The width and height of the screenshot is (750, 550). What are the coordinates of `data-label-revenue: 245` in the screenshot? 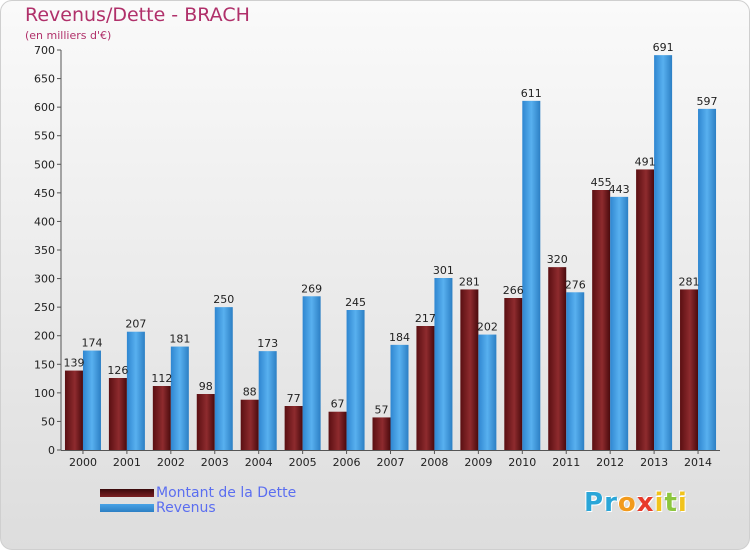 It's located at (355, 302).